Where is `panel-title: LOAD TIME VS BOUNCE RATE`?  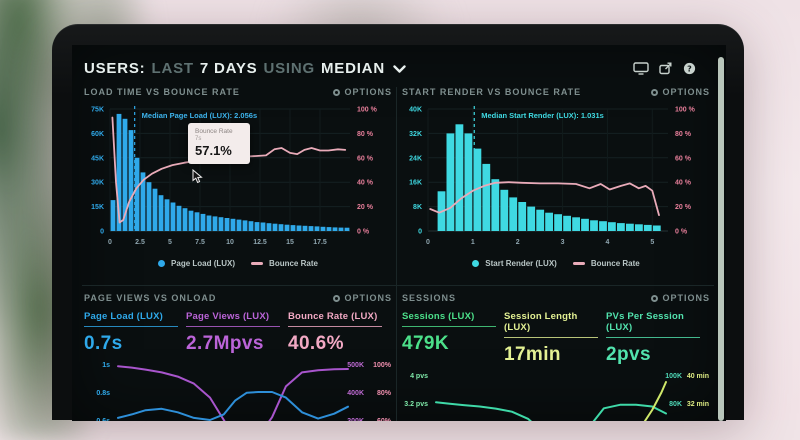 panel-title: LOAD TIME VS BOUNCE RATE is located at coordinates (162, 92).